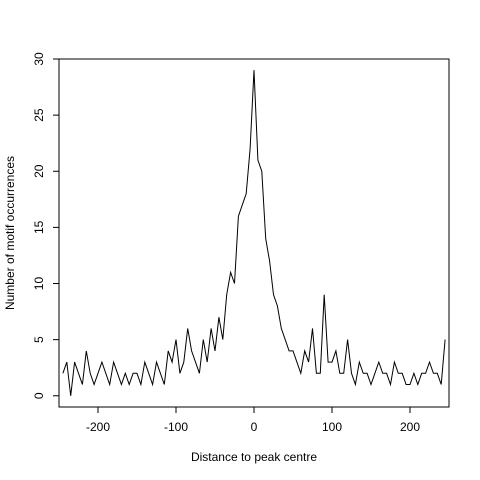 The height and width of the screenshot is (480, 480). What do you see at coordinates (10, 233) in the screenshot?
I see `y-axis-label: Number of motif occurrences` at bounding box center [10, 233].